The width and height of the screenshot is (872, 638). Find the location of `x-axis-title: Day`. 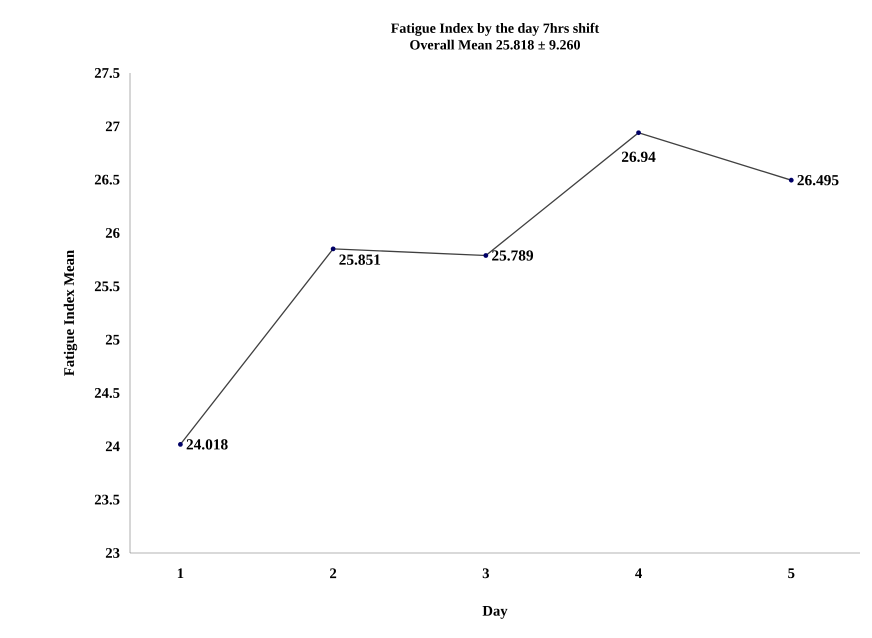

x-axis-title: Day is located at coordinates (495, 612).